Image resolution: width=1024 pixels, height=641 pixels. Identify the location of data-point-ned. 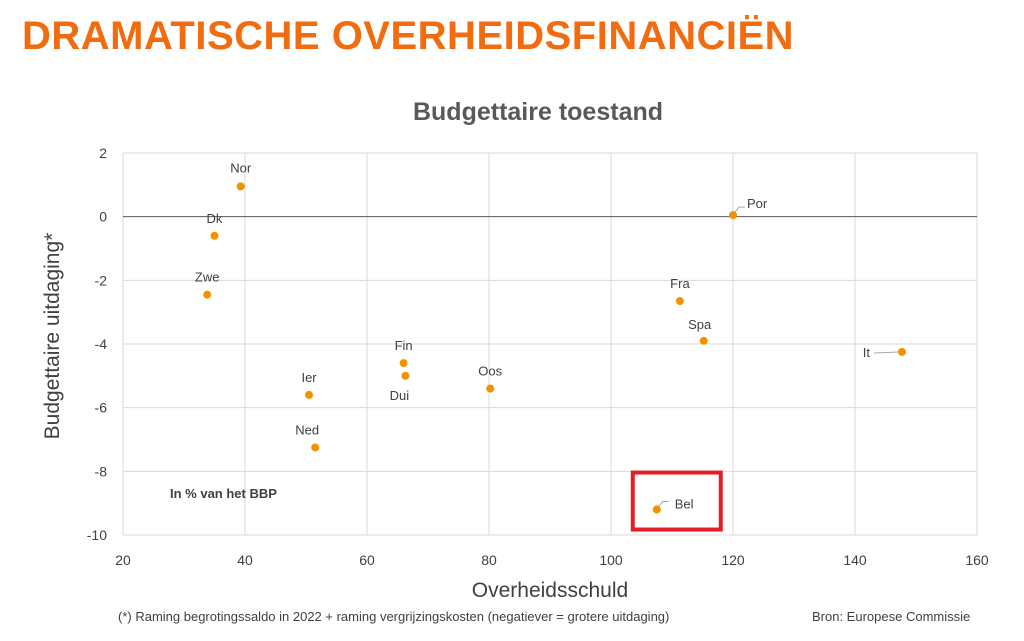
(315, 447).